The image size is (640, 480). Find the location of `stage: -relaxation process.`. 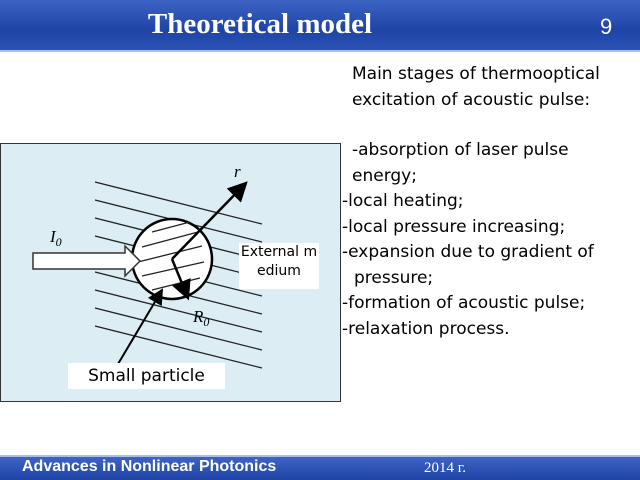

stage: -relaxation process. is located at coordinates (426, 328).